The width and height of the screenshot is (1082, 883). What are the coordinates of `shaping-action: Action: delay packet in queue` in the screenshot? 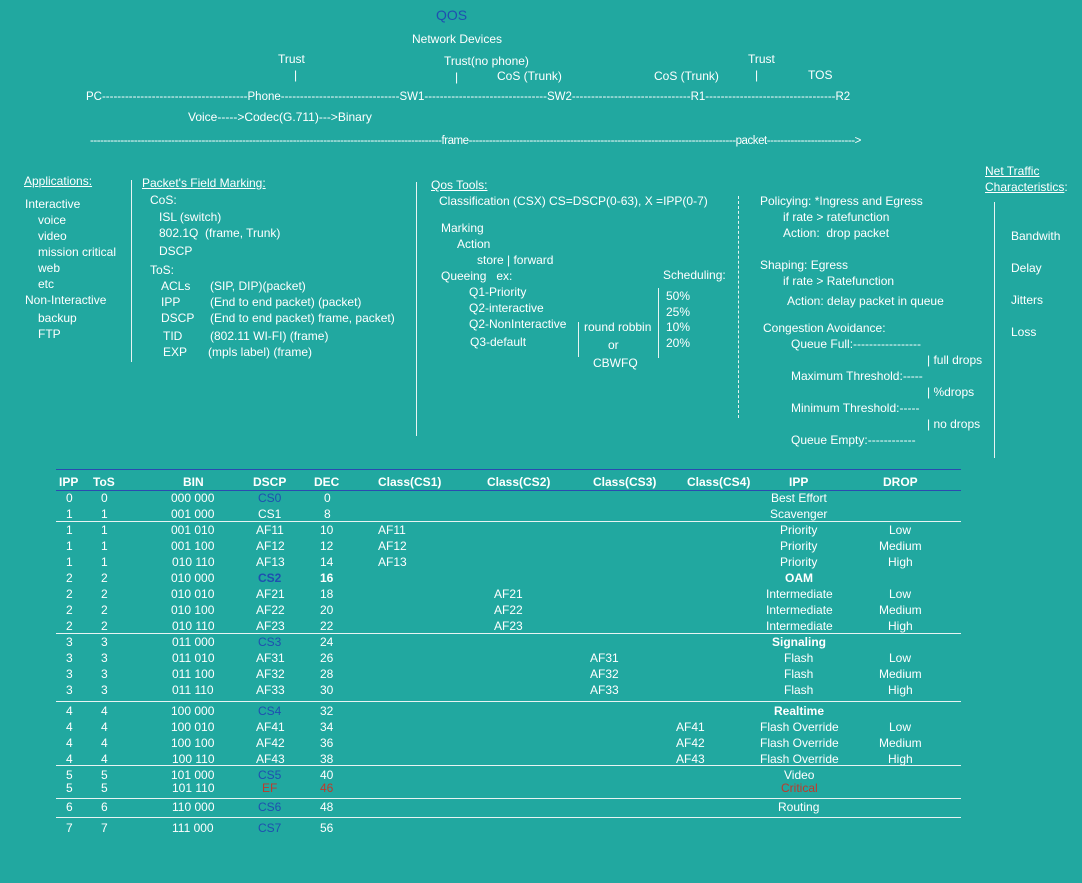 It's located at (865, 301).